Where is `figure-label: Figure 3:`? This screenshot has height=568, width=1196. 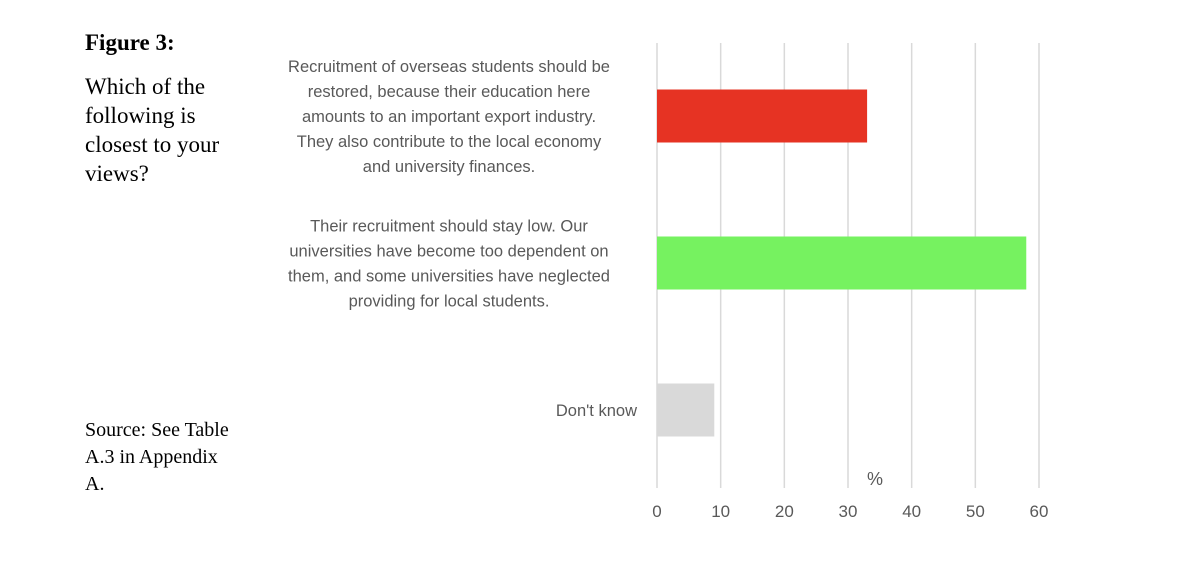 figure-label: Figure 3: is located at coordinates (130, 42).